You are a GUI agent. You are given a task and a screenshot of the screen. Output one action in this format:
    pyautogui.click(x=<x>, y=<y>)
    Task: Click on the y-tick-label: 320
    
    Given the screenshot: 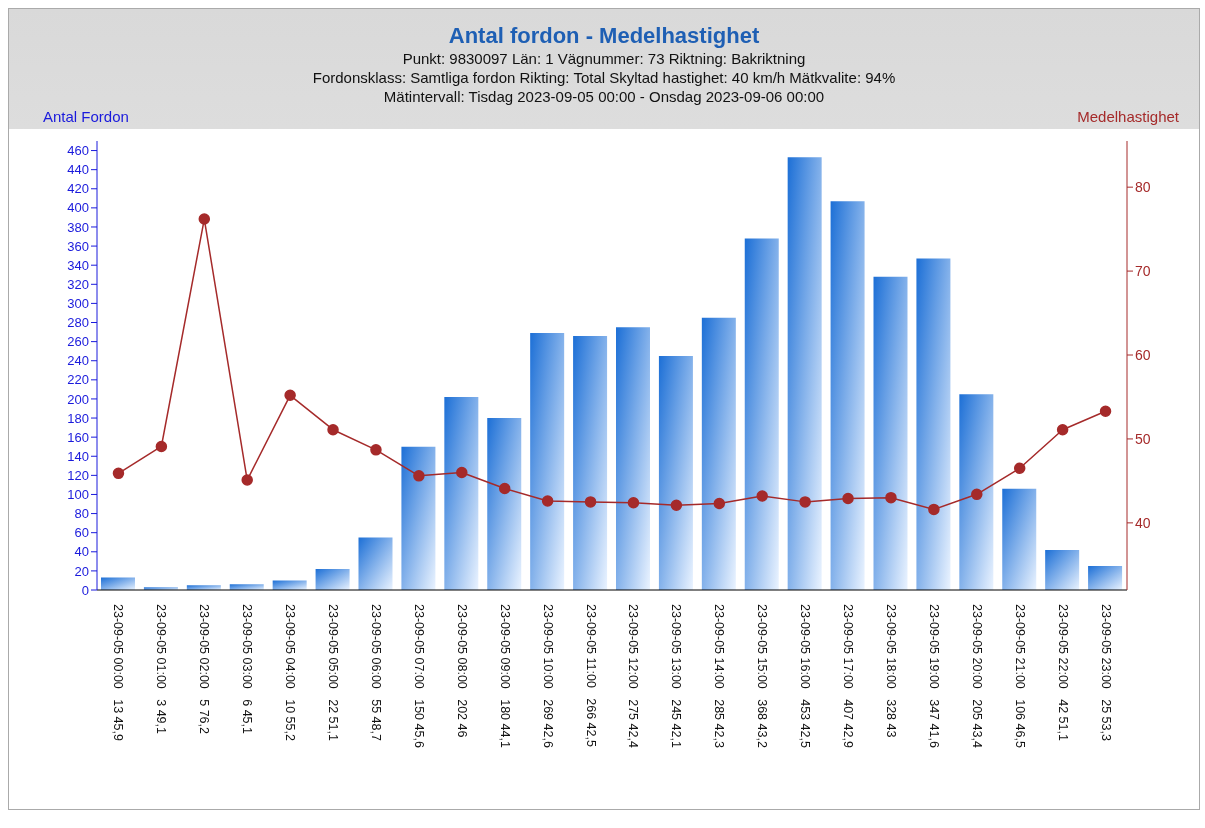 What is the action you would take?
    pyautogui.click(x=78, y=284)
    